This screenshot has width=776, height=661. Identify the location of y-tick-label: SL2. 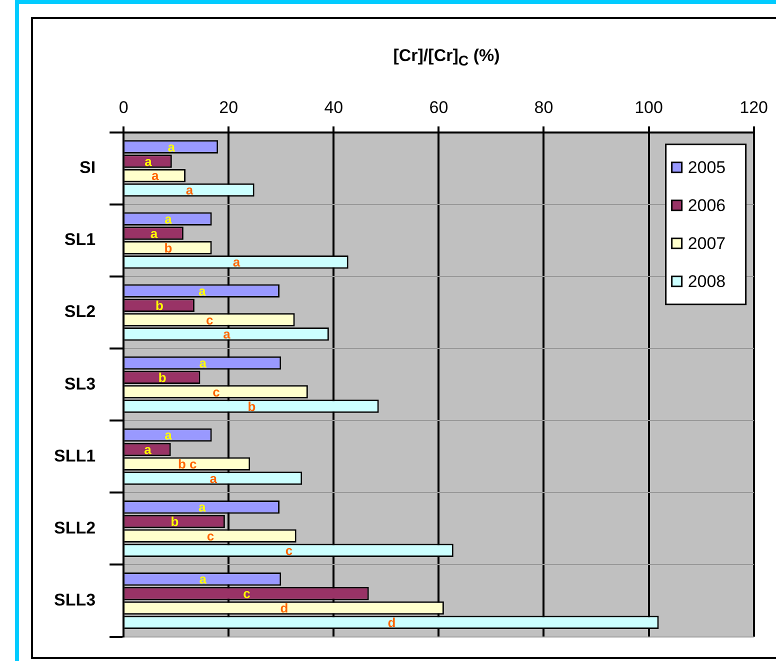
(80, 312).